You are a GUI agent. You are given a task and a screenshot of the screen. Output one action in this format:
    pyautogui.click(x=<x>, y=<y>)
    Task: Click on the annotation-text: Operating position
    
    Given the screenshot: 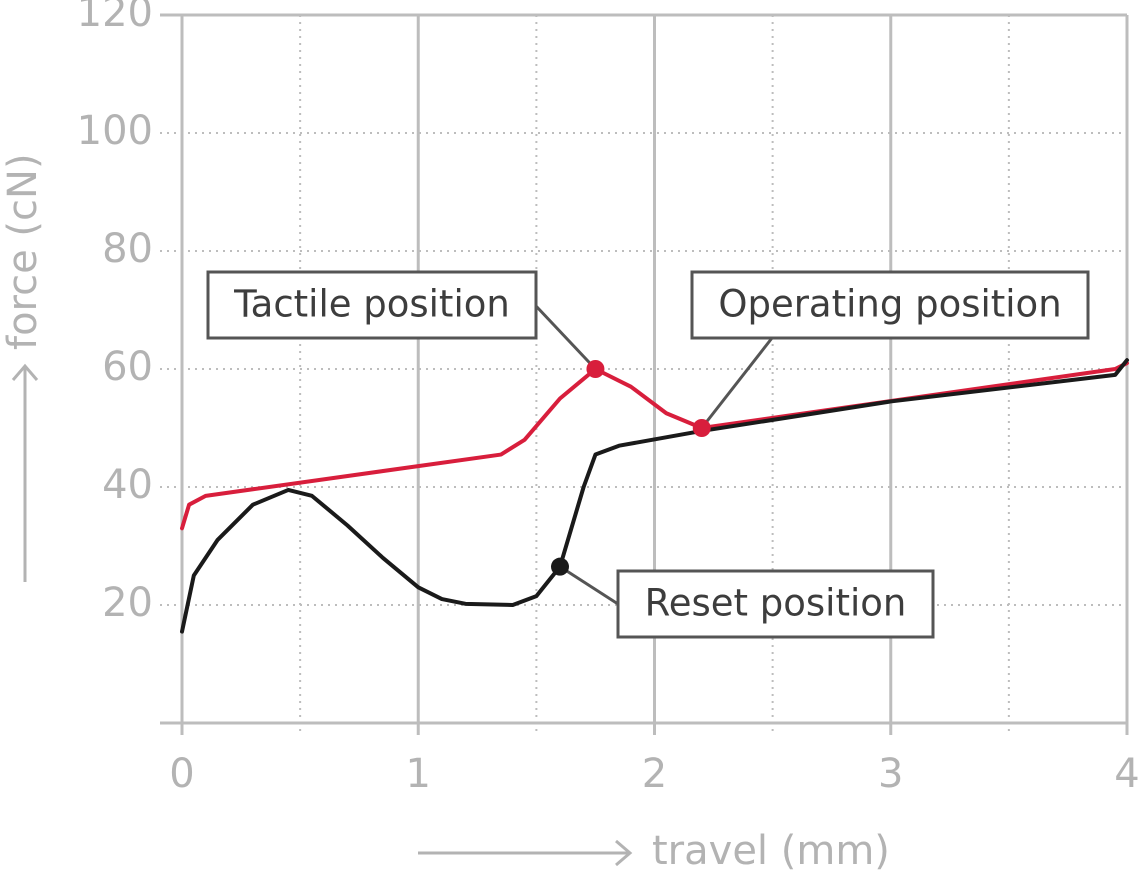 What is the action you would take?
    pyautogui.click(x=889, y=304)
    